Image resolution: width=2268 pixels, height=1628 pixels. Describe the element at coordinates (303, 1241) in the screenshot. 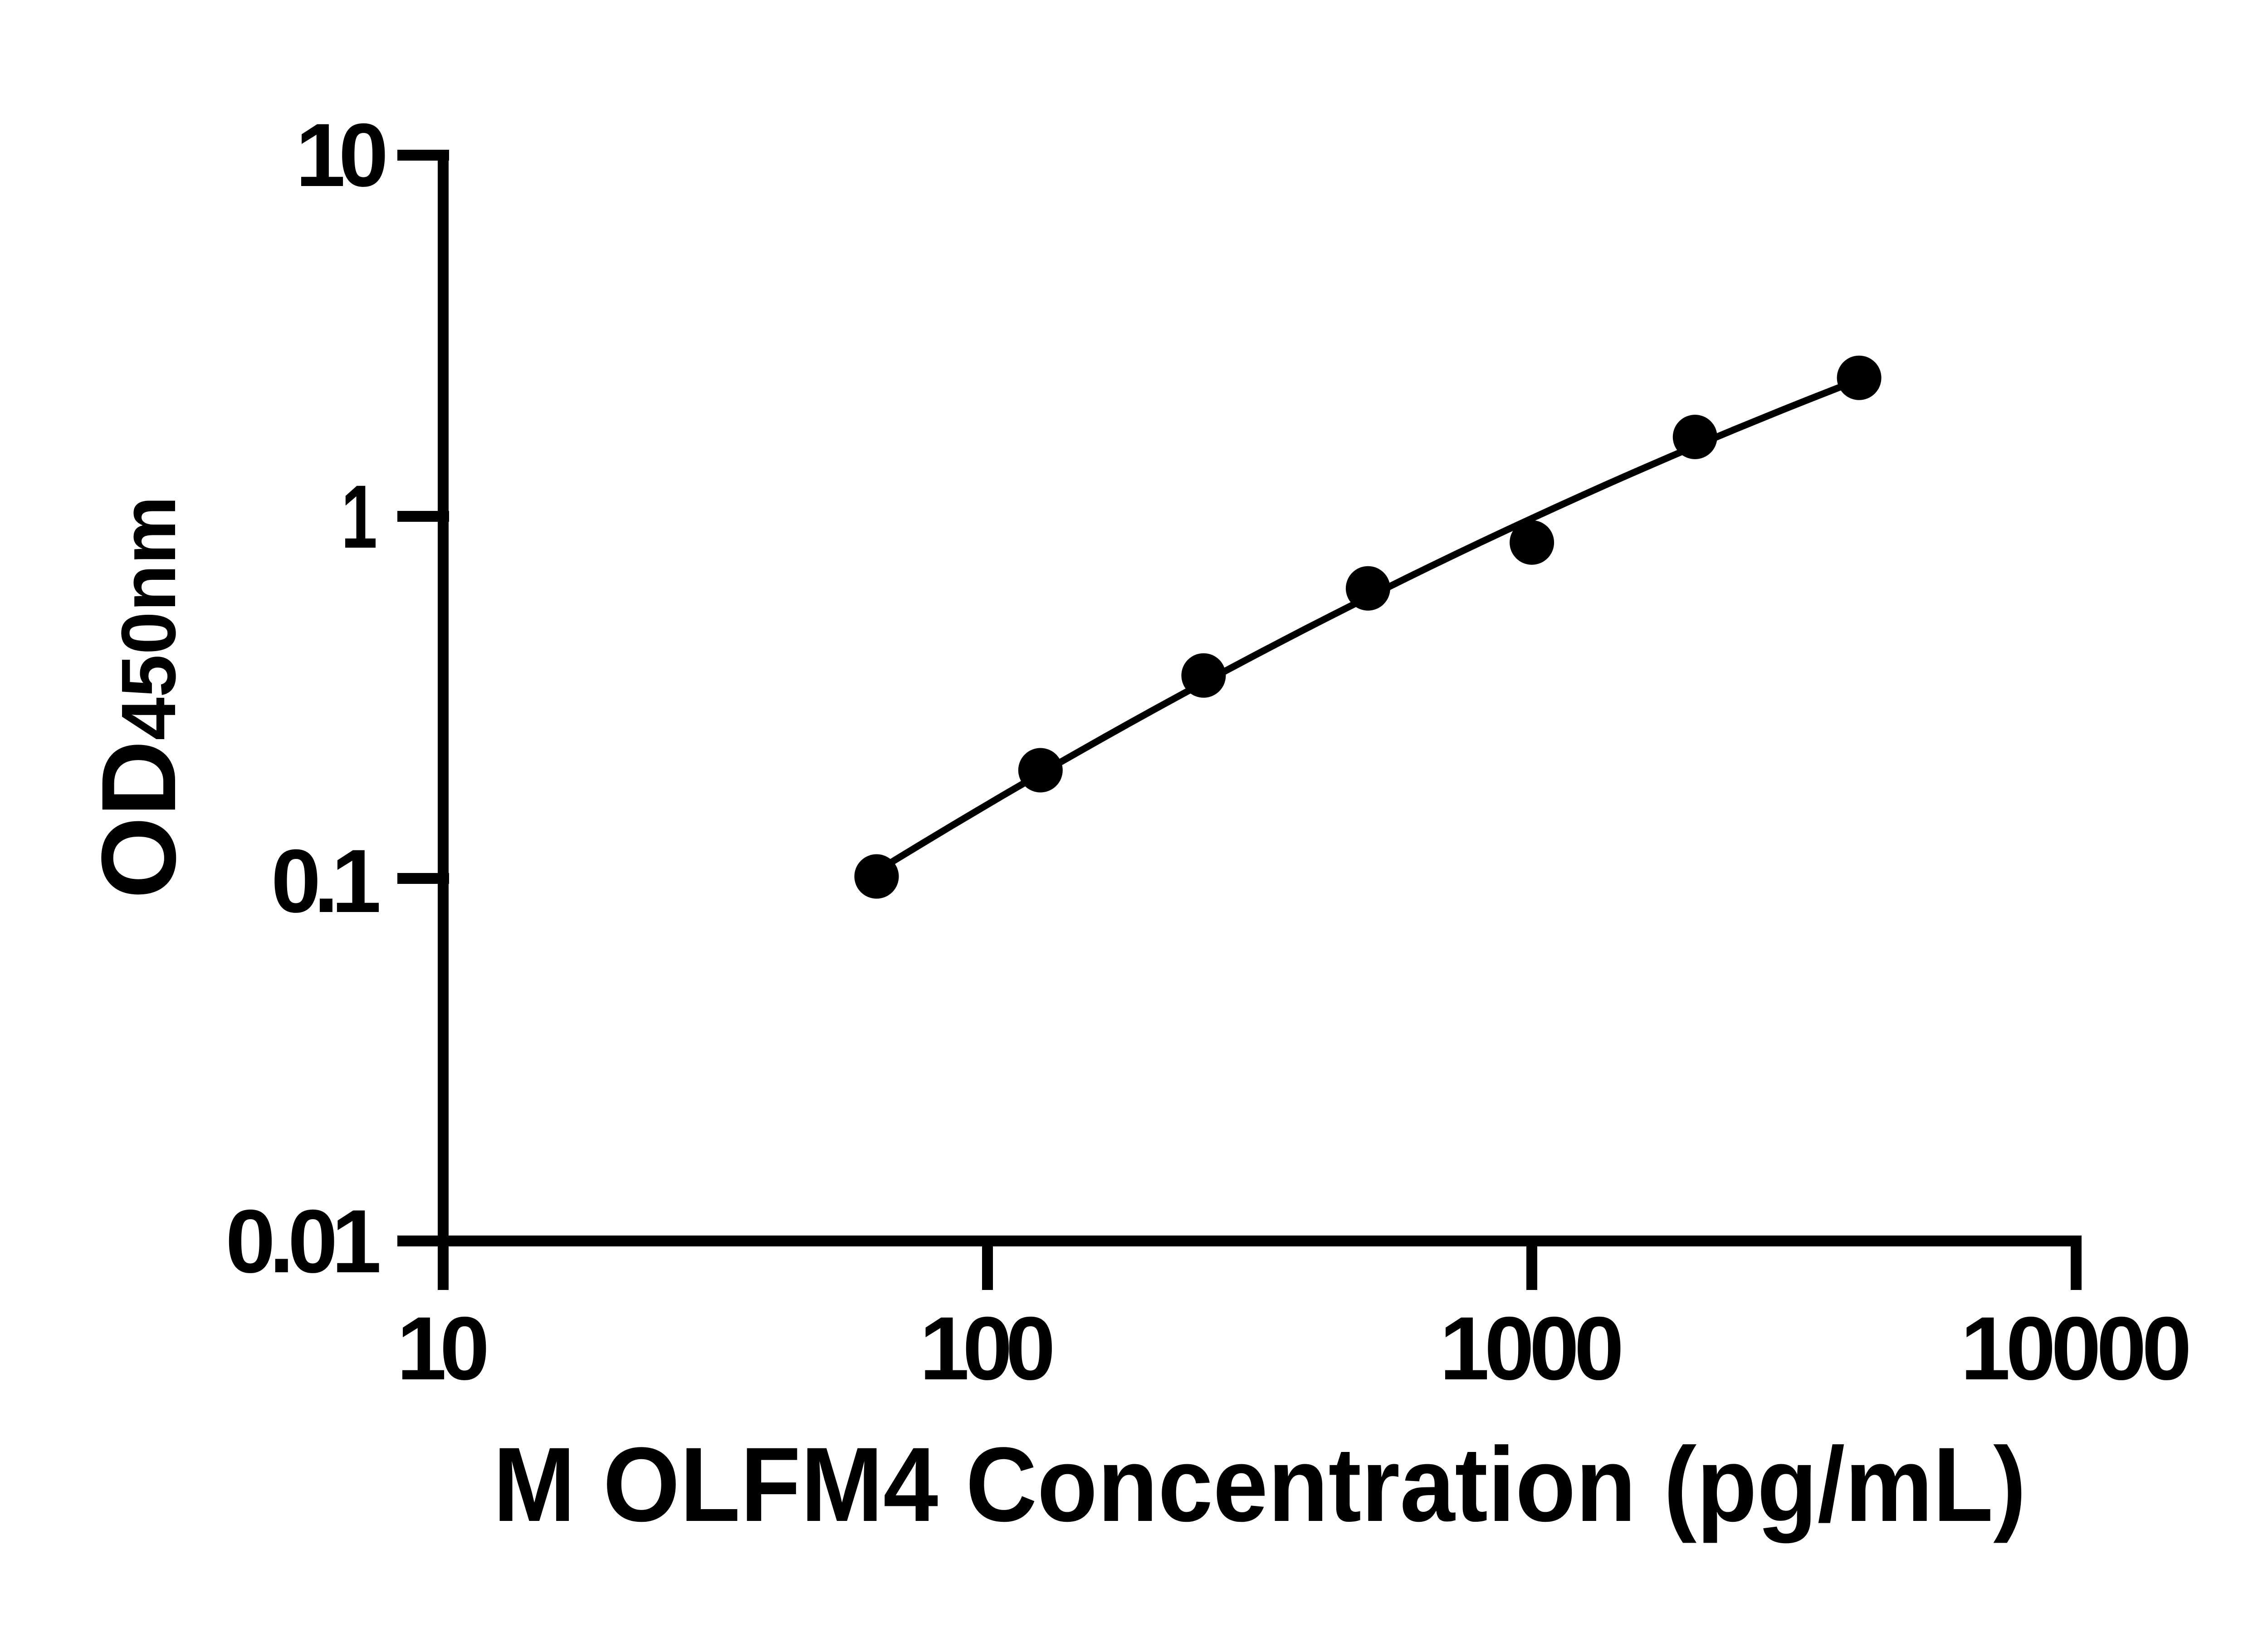

I see `svg-text: 0.01` at that location.